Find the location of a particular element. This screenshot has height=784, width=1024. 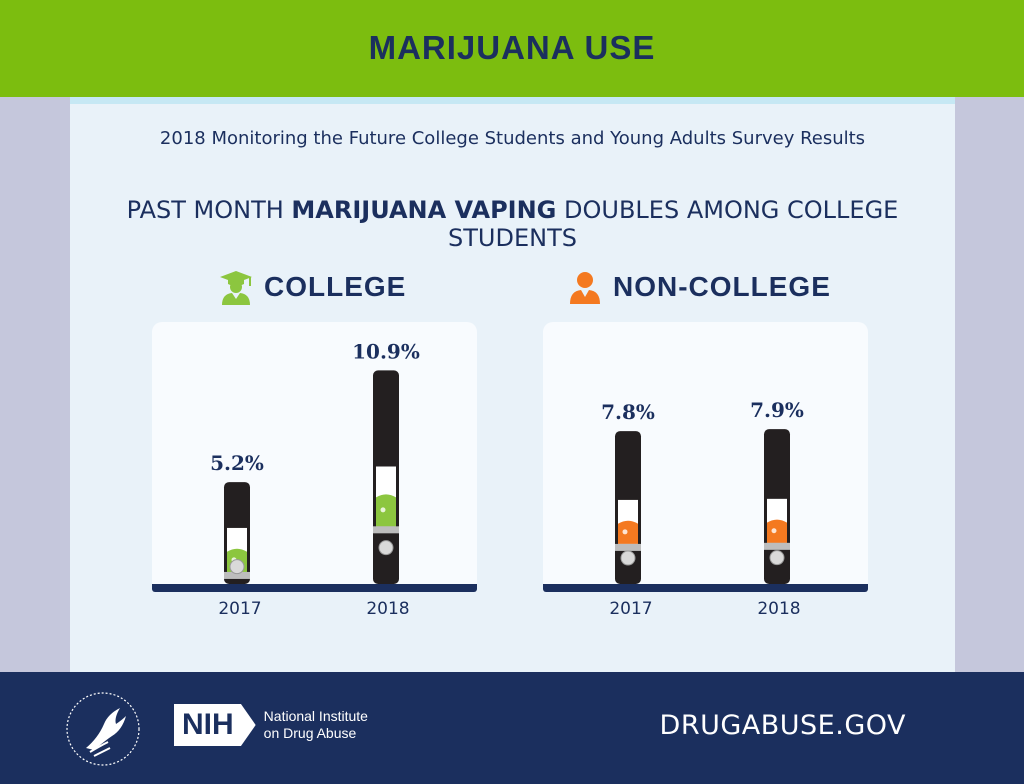

headline-bold: MARIJUANA VAPING is located at coordinates (424, 210).